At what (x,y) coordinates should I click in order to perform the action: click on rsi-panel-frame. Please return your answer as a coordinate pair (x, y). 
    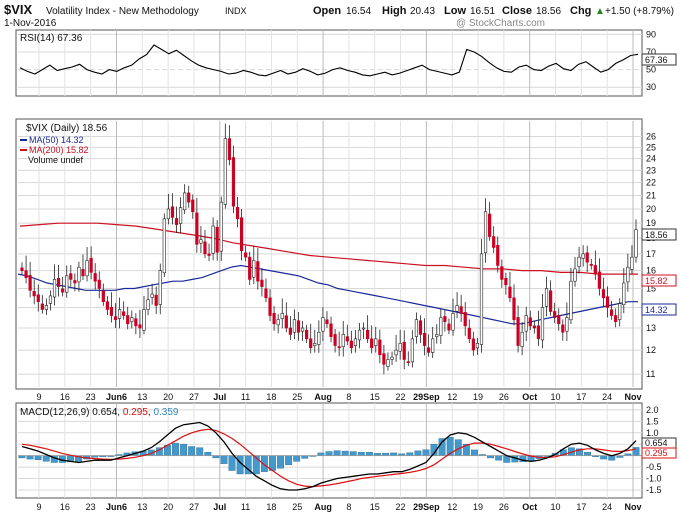
    Looking at the image, I should click on (329, 63).